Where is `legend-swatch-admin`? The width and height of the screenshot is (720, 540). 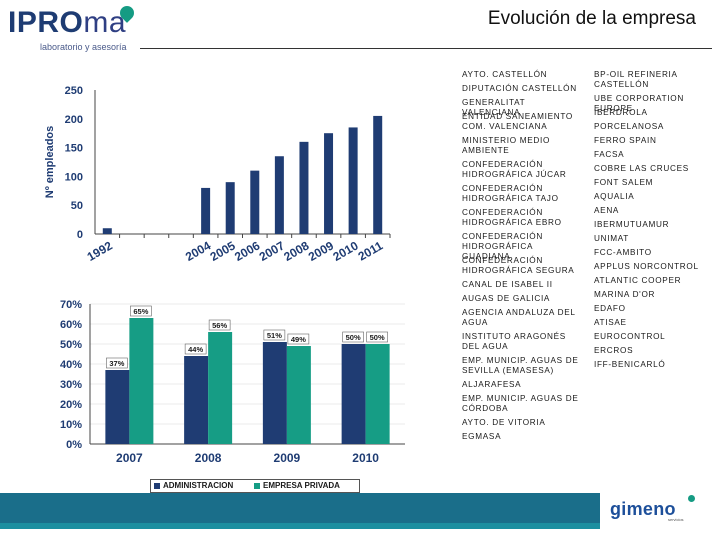 legend-swatch-admin is located at coordinates (157, 486).